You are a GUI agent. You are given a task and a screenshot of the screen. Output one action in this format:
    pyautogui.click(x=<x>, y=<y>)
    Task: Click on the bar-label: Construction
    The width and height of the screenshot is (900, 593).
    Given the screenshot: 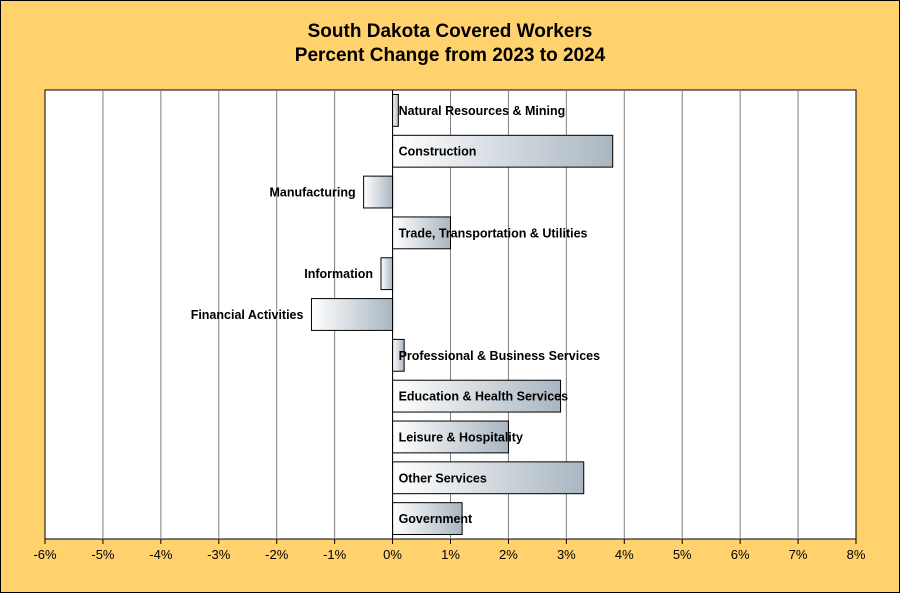 What is the action you would take?
    pyautogui.click(x=438, y=152)
    